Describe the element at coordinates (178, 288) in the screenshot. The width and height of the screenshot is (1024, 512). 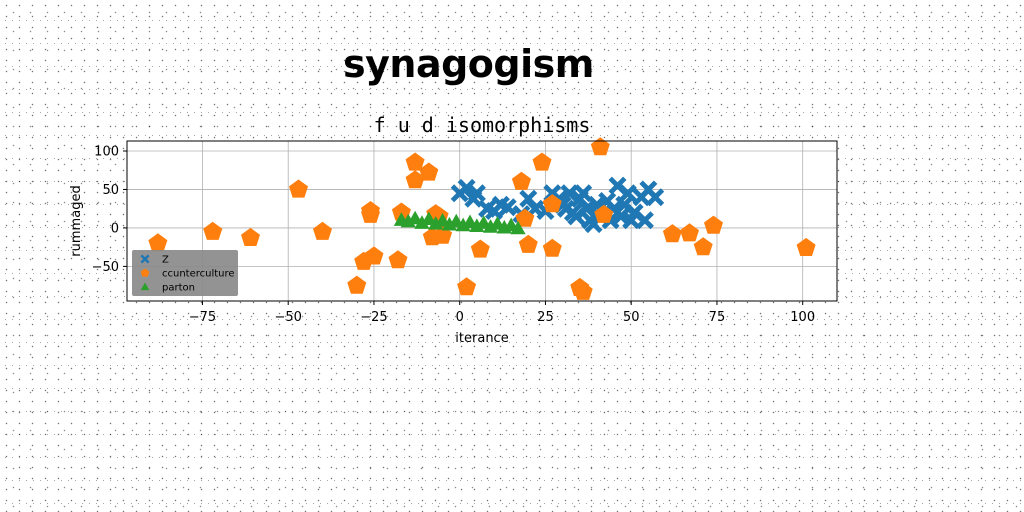
I see `legend-label: parton` at that location.